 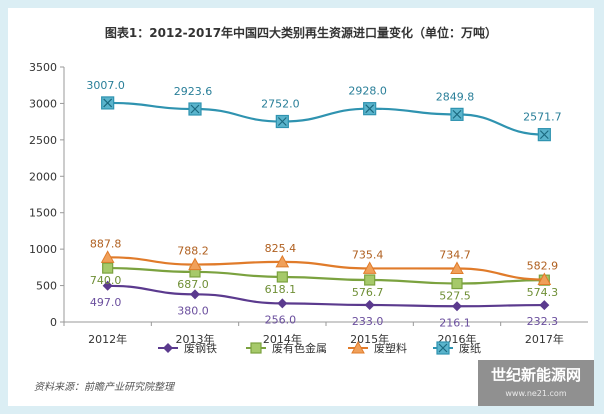 I want to click on brand-watermark: 世纪新能源网 www.ne21.com, so click(x=536, y=383).